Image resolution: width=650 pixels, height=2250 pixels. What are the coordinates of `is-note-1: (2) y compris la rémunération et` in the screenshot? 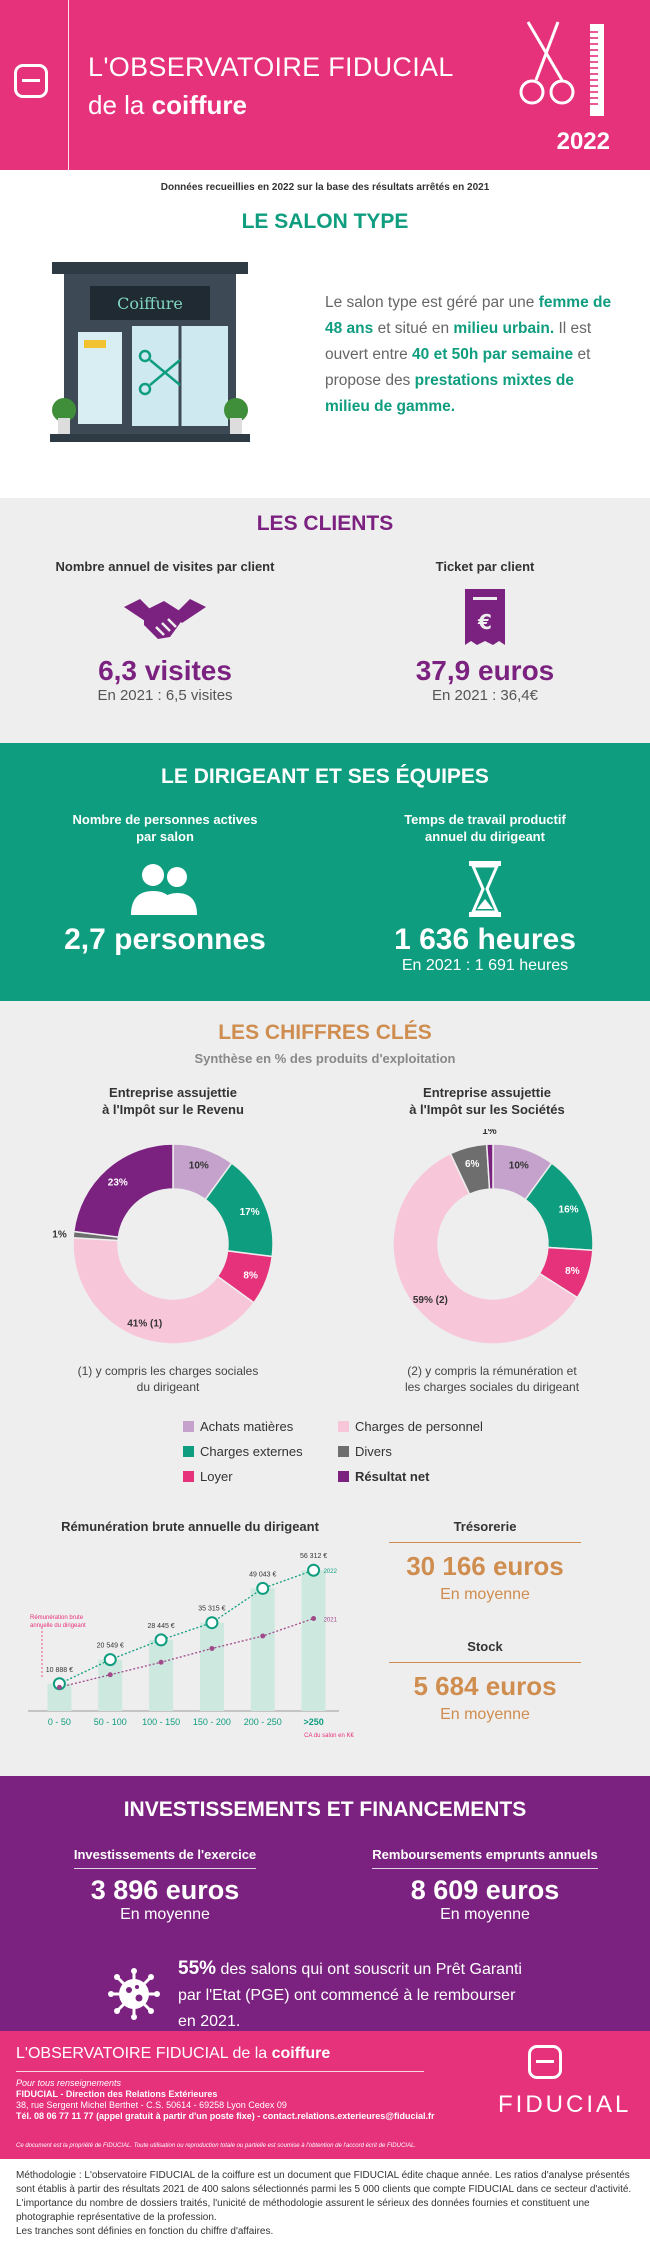 It's located at (492, 1371).